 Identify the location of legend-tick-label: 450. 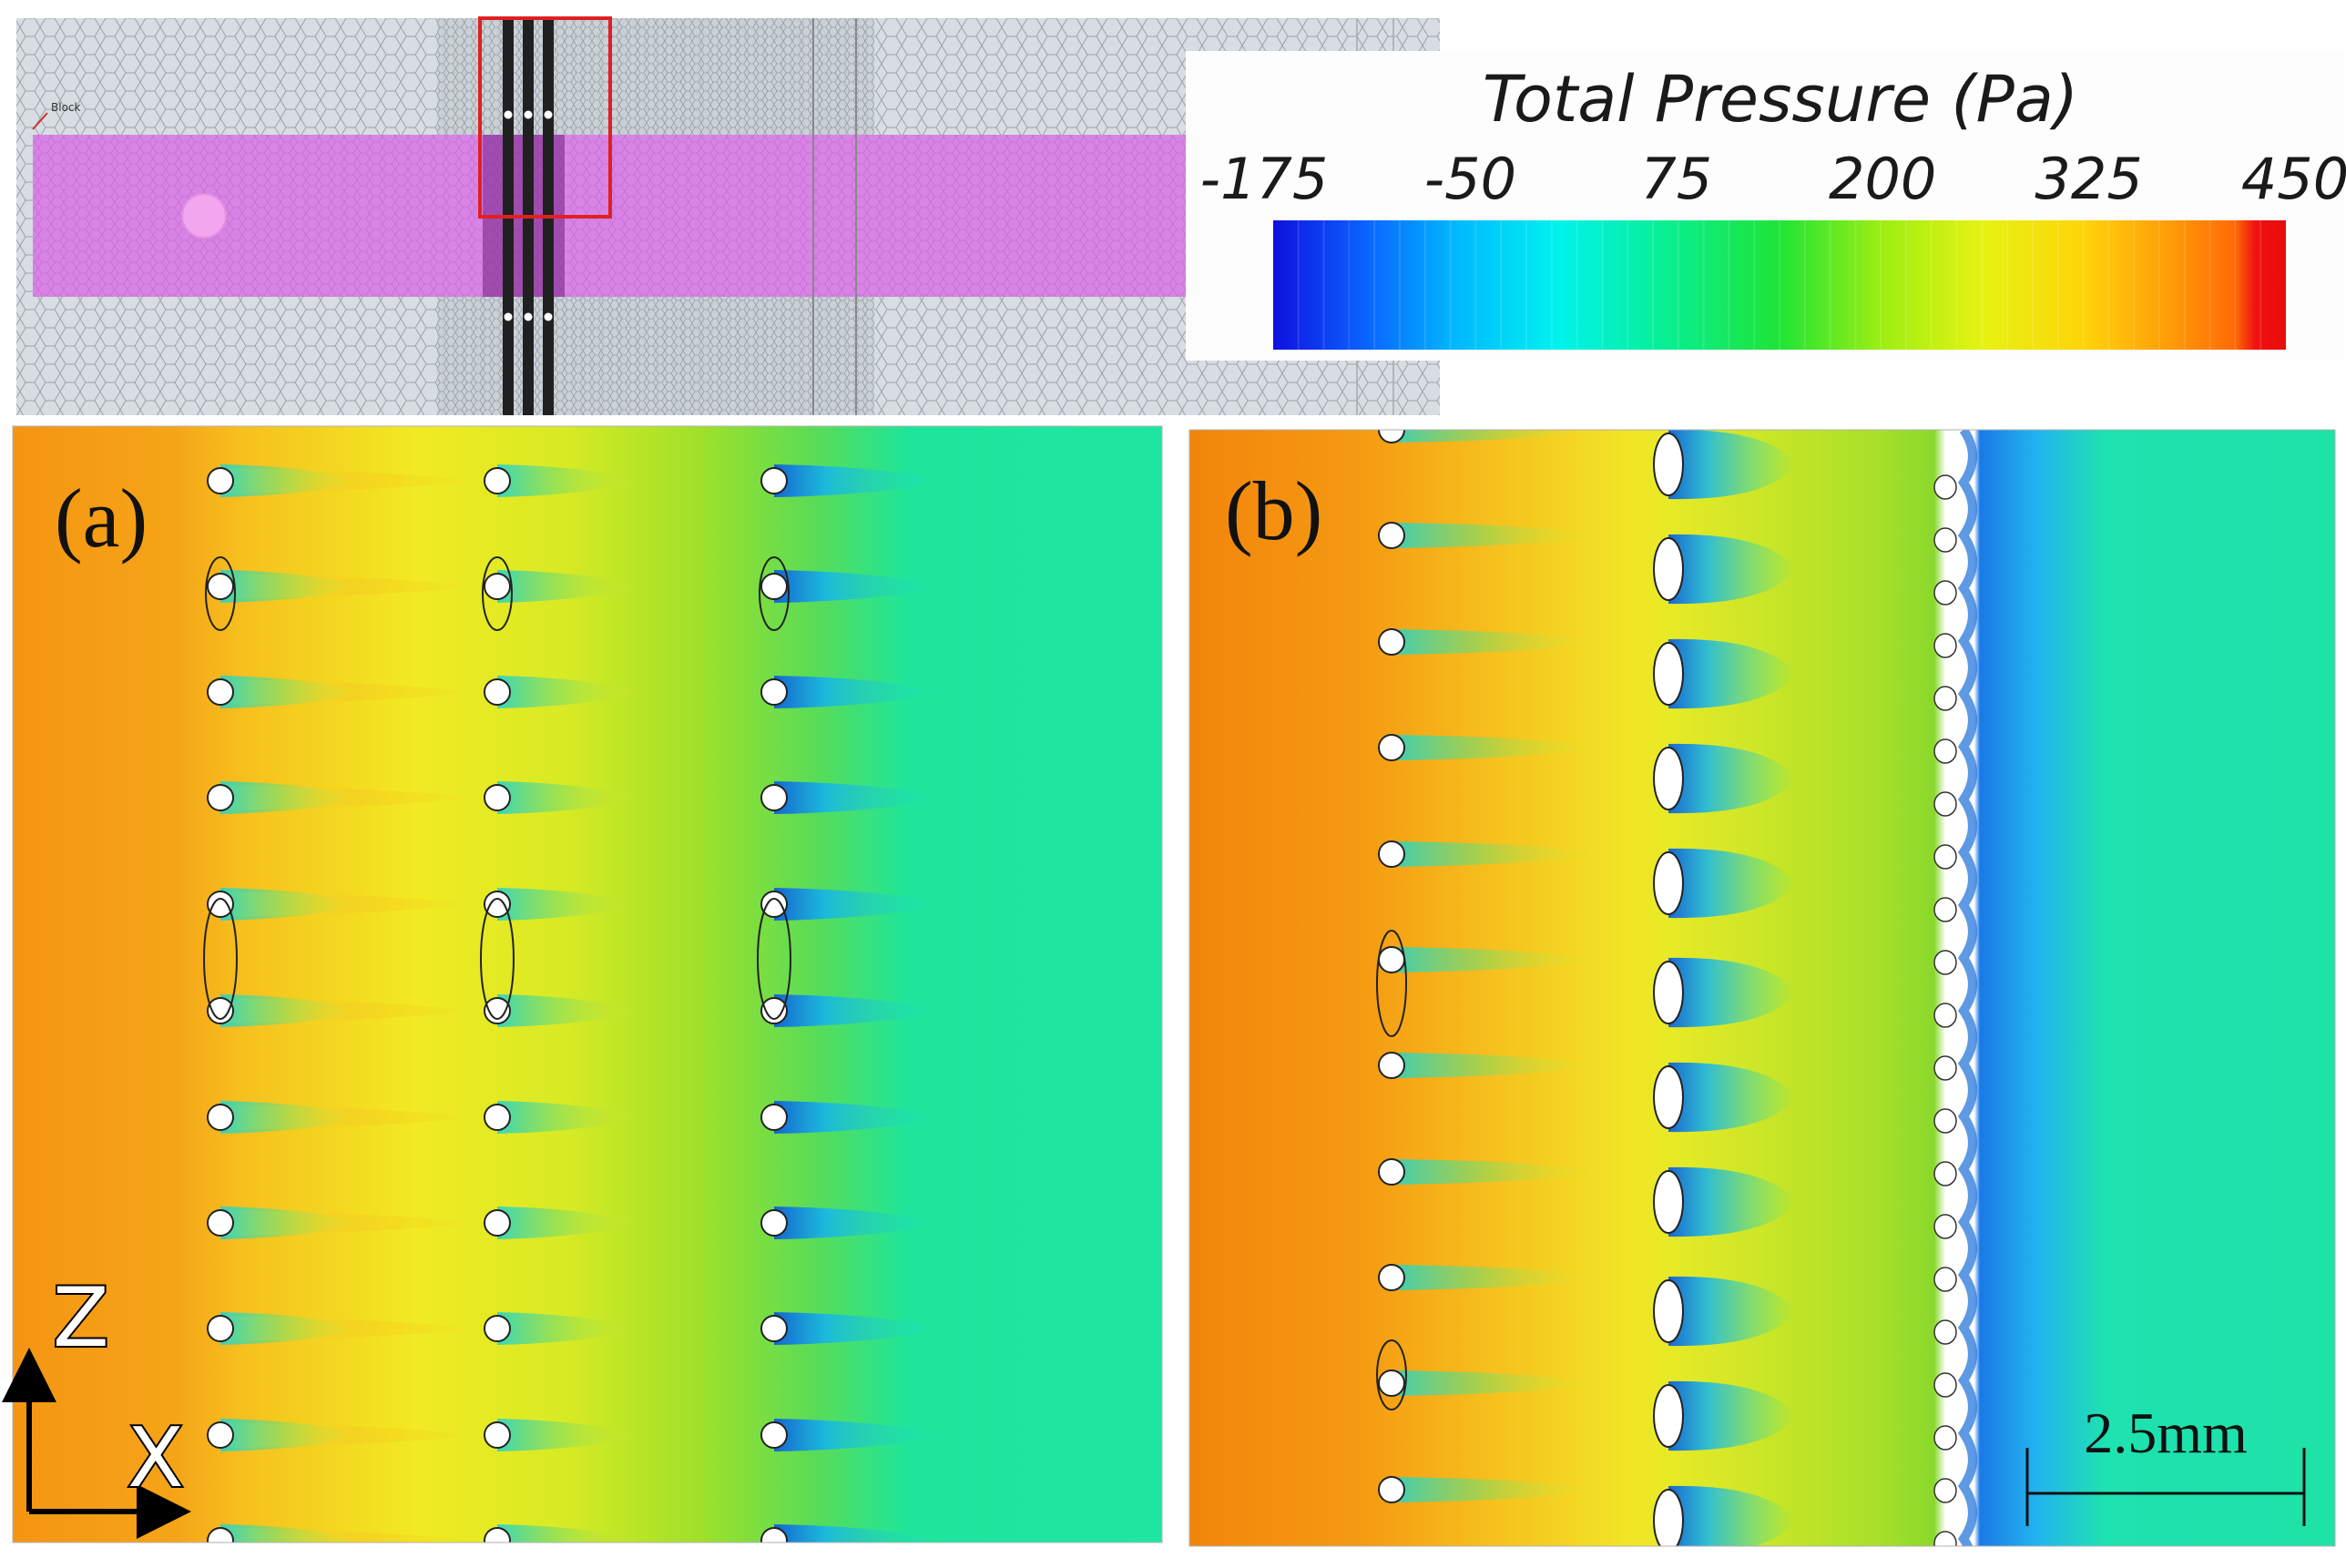
(2293, 179).